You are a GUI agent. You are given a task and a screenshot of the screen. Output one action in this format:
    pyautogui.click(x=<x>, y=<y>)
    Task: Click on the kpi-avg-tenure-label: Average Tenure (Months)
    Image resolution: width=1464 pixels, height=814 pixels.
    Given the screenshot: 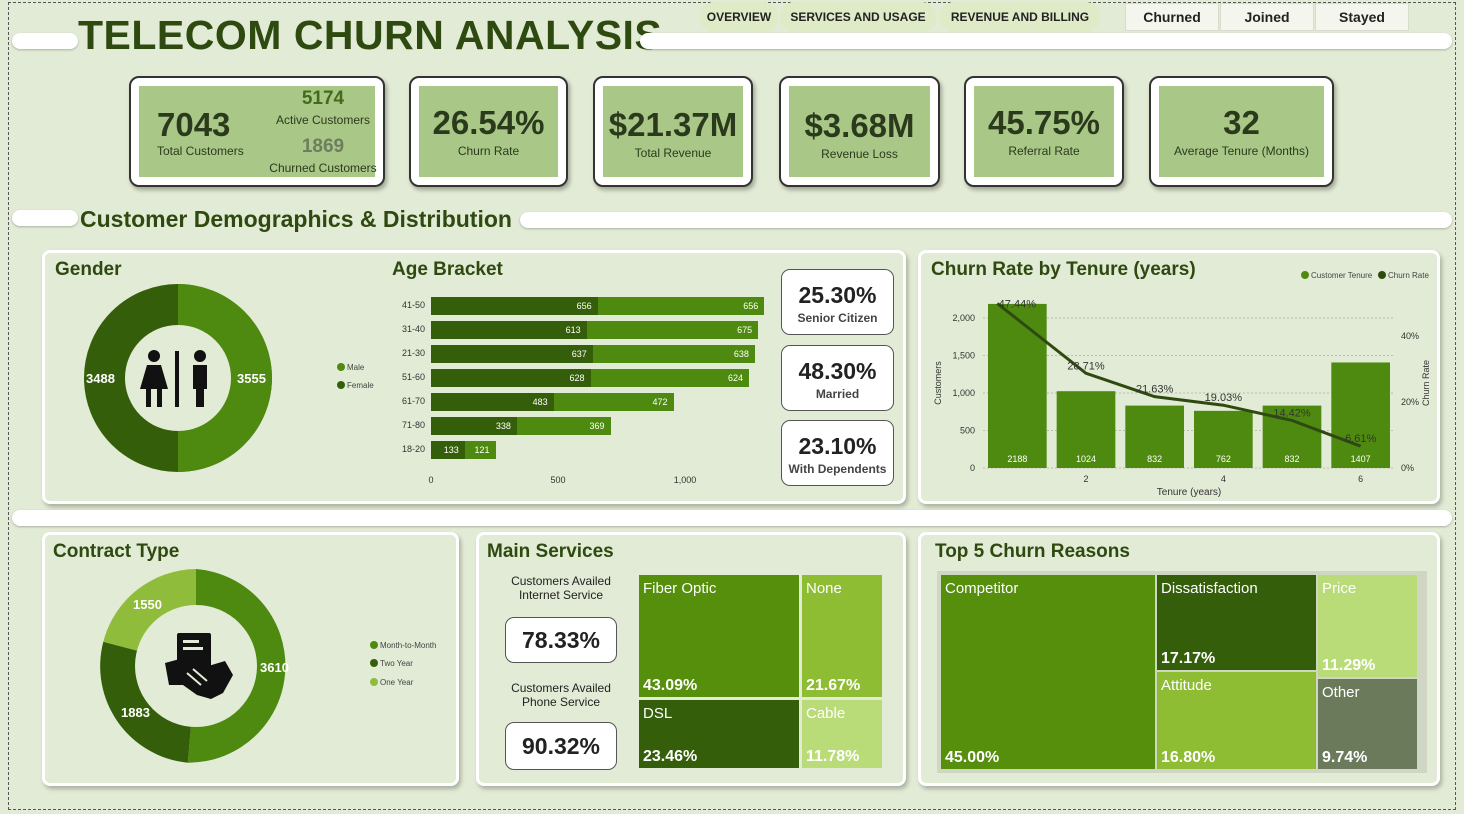 What is the action you would take?
    pyautogui.click(x=1241, y=151)
    